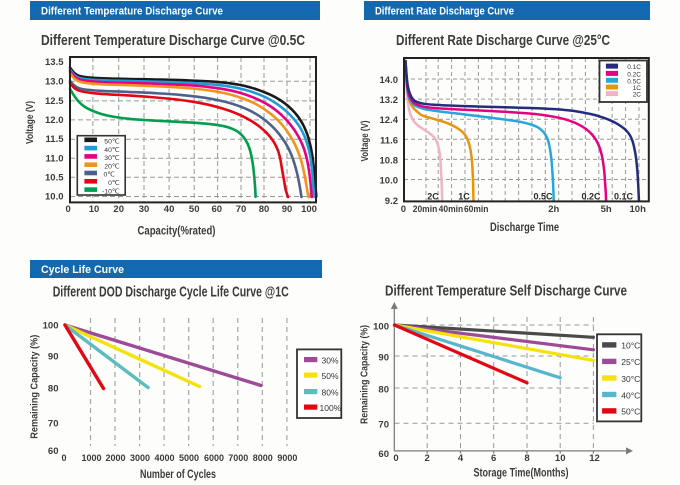 This screenshot has height=485, width=680. Describe the element at coordinates (111, 191) in the screenshot. I see `svg-text: -10℃` at that location.